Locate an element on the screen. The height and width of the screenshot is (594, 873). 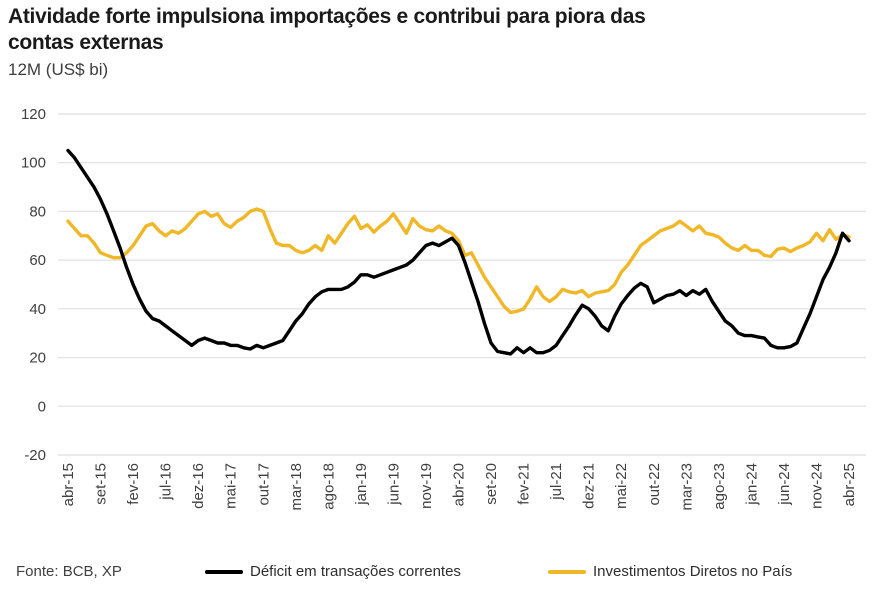
x-tick-label: dez-16 is located at coordinates (198, 486).